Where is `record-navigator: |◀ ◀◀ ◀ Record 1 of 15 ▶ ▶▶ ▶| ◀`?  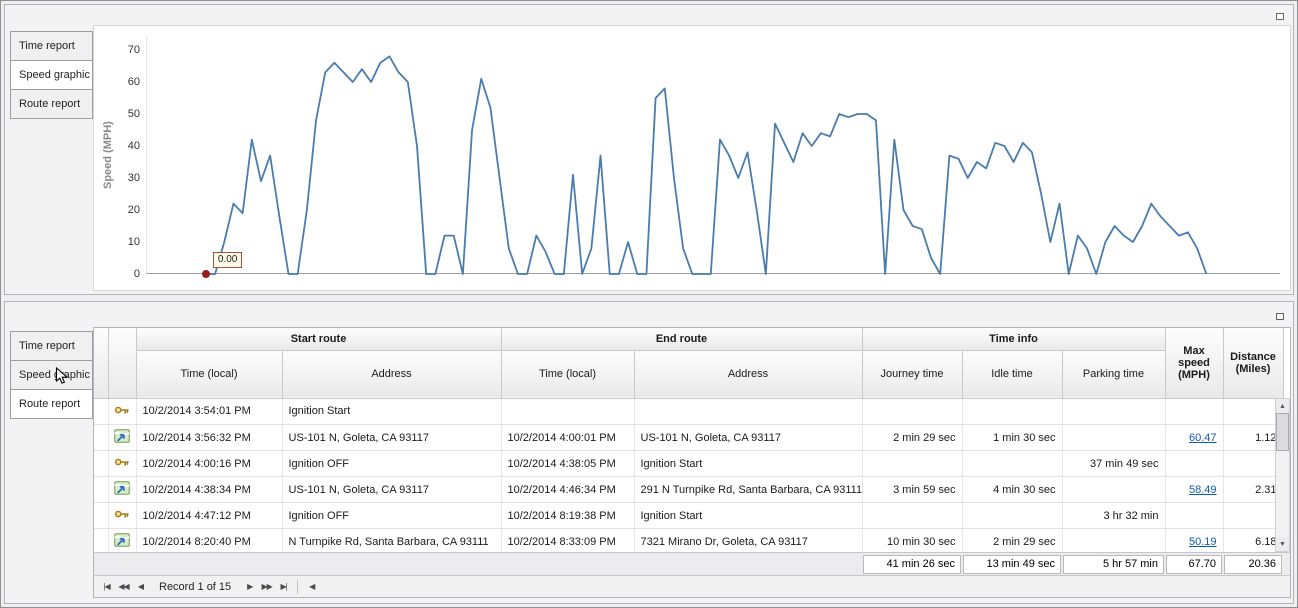 record-navigator: |◀ ◀◀ ◀ Record 1 of 15 ▶ ▶▶ ▶| ◀ is located at coordinates (692, 586).